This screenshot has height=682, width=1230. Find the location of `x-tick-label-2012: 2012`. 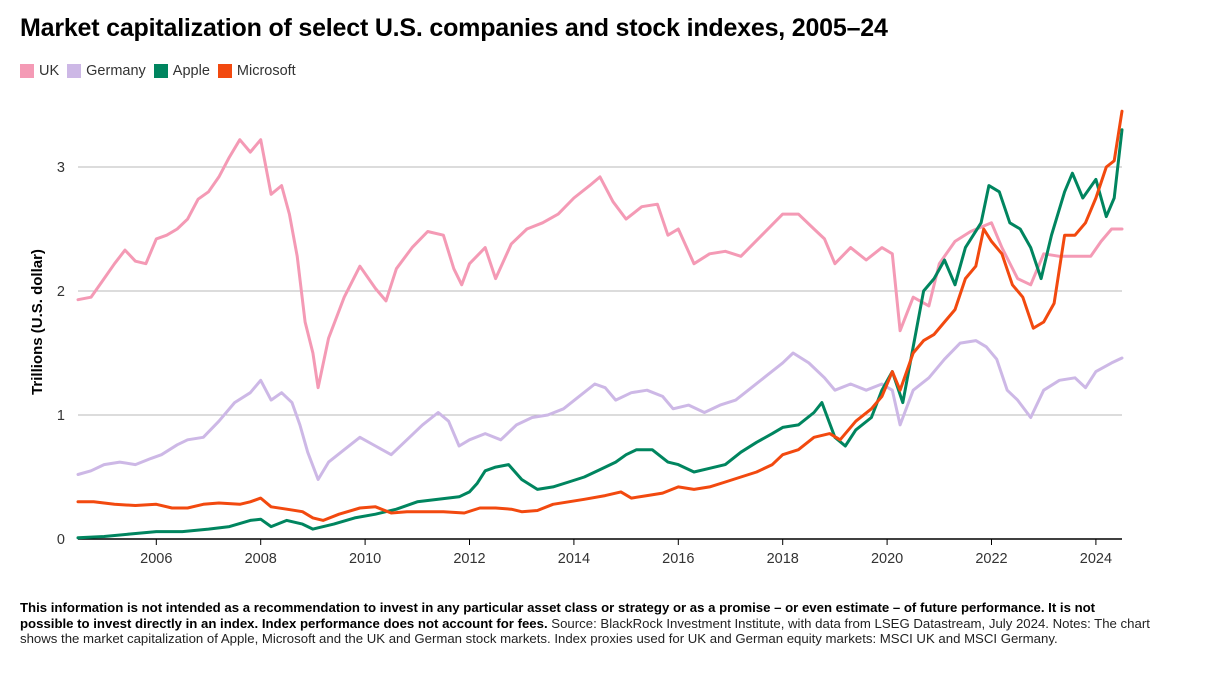

x-tick-label-2012: 2012 is located at coordinates (469, 559).